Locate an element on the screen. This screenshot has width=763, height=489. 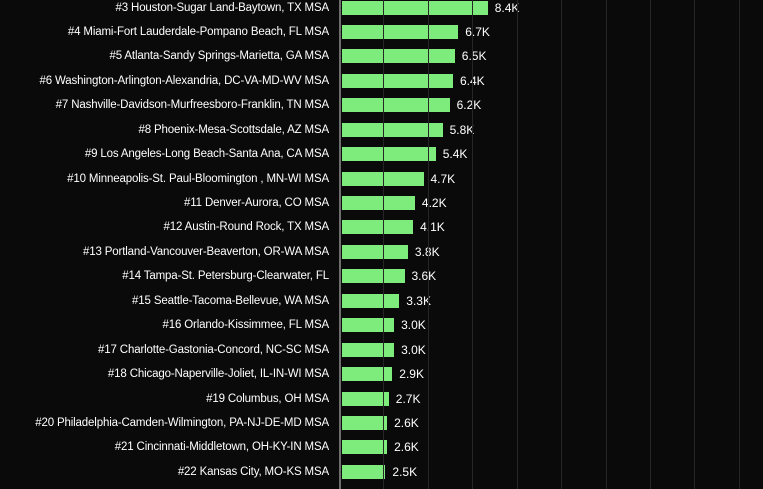
value-label: 3.3K is located at coordinates (418, 300).